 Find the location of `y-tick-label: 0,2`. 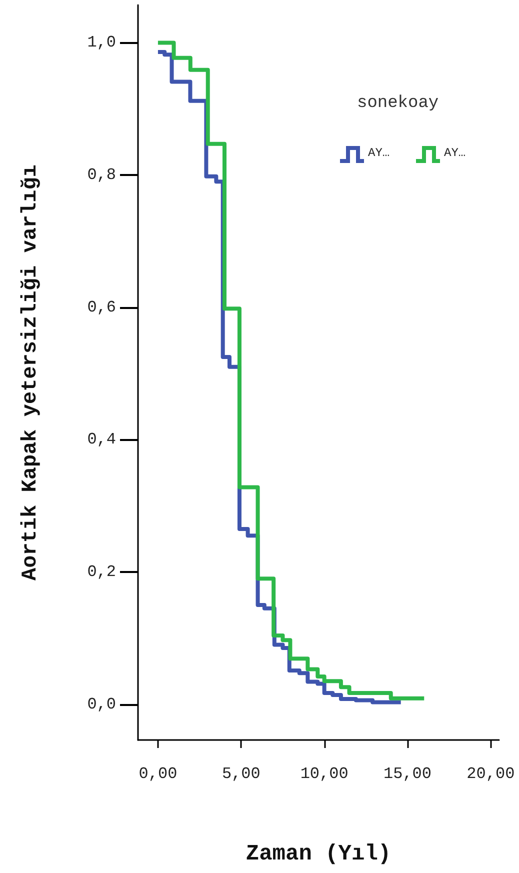

y-tick-label: 0,2 is located at coordinates (101, 571).